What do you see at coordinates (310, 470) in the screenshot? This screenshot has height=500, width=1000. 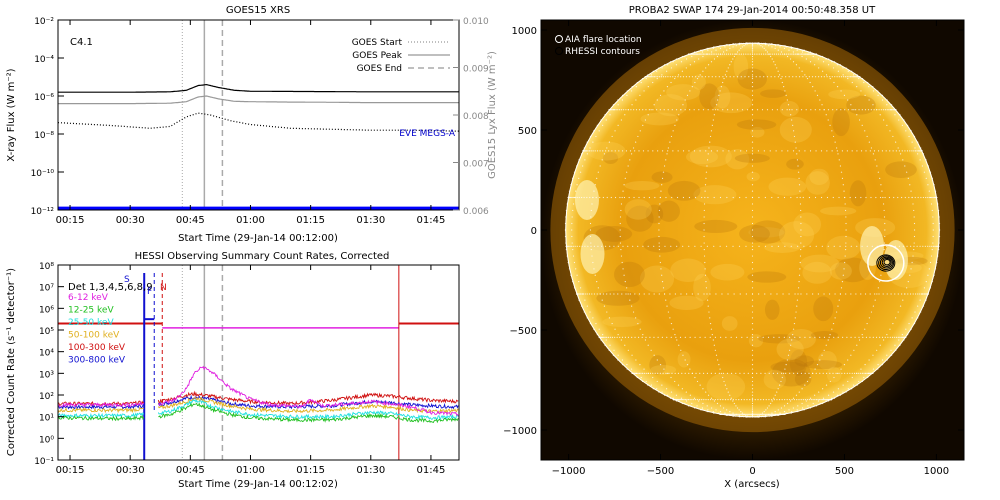 I see `hessi-x-tick-label: 01:15` at bounding box center [310, 470].